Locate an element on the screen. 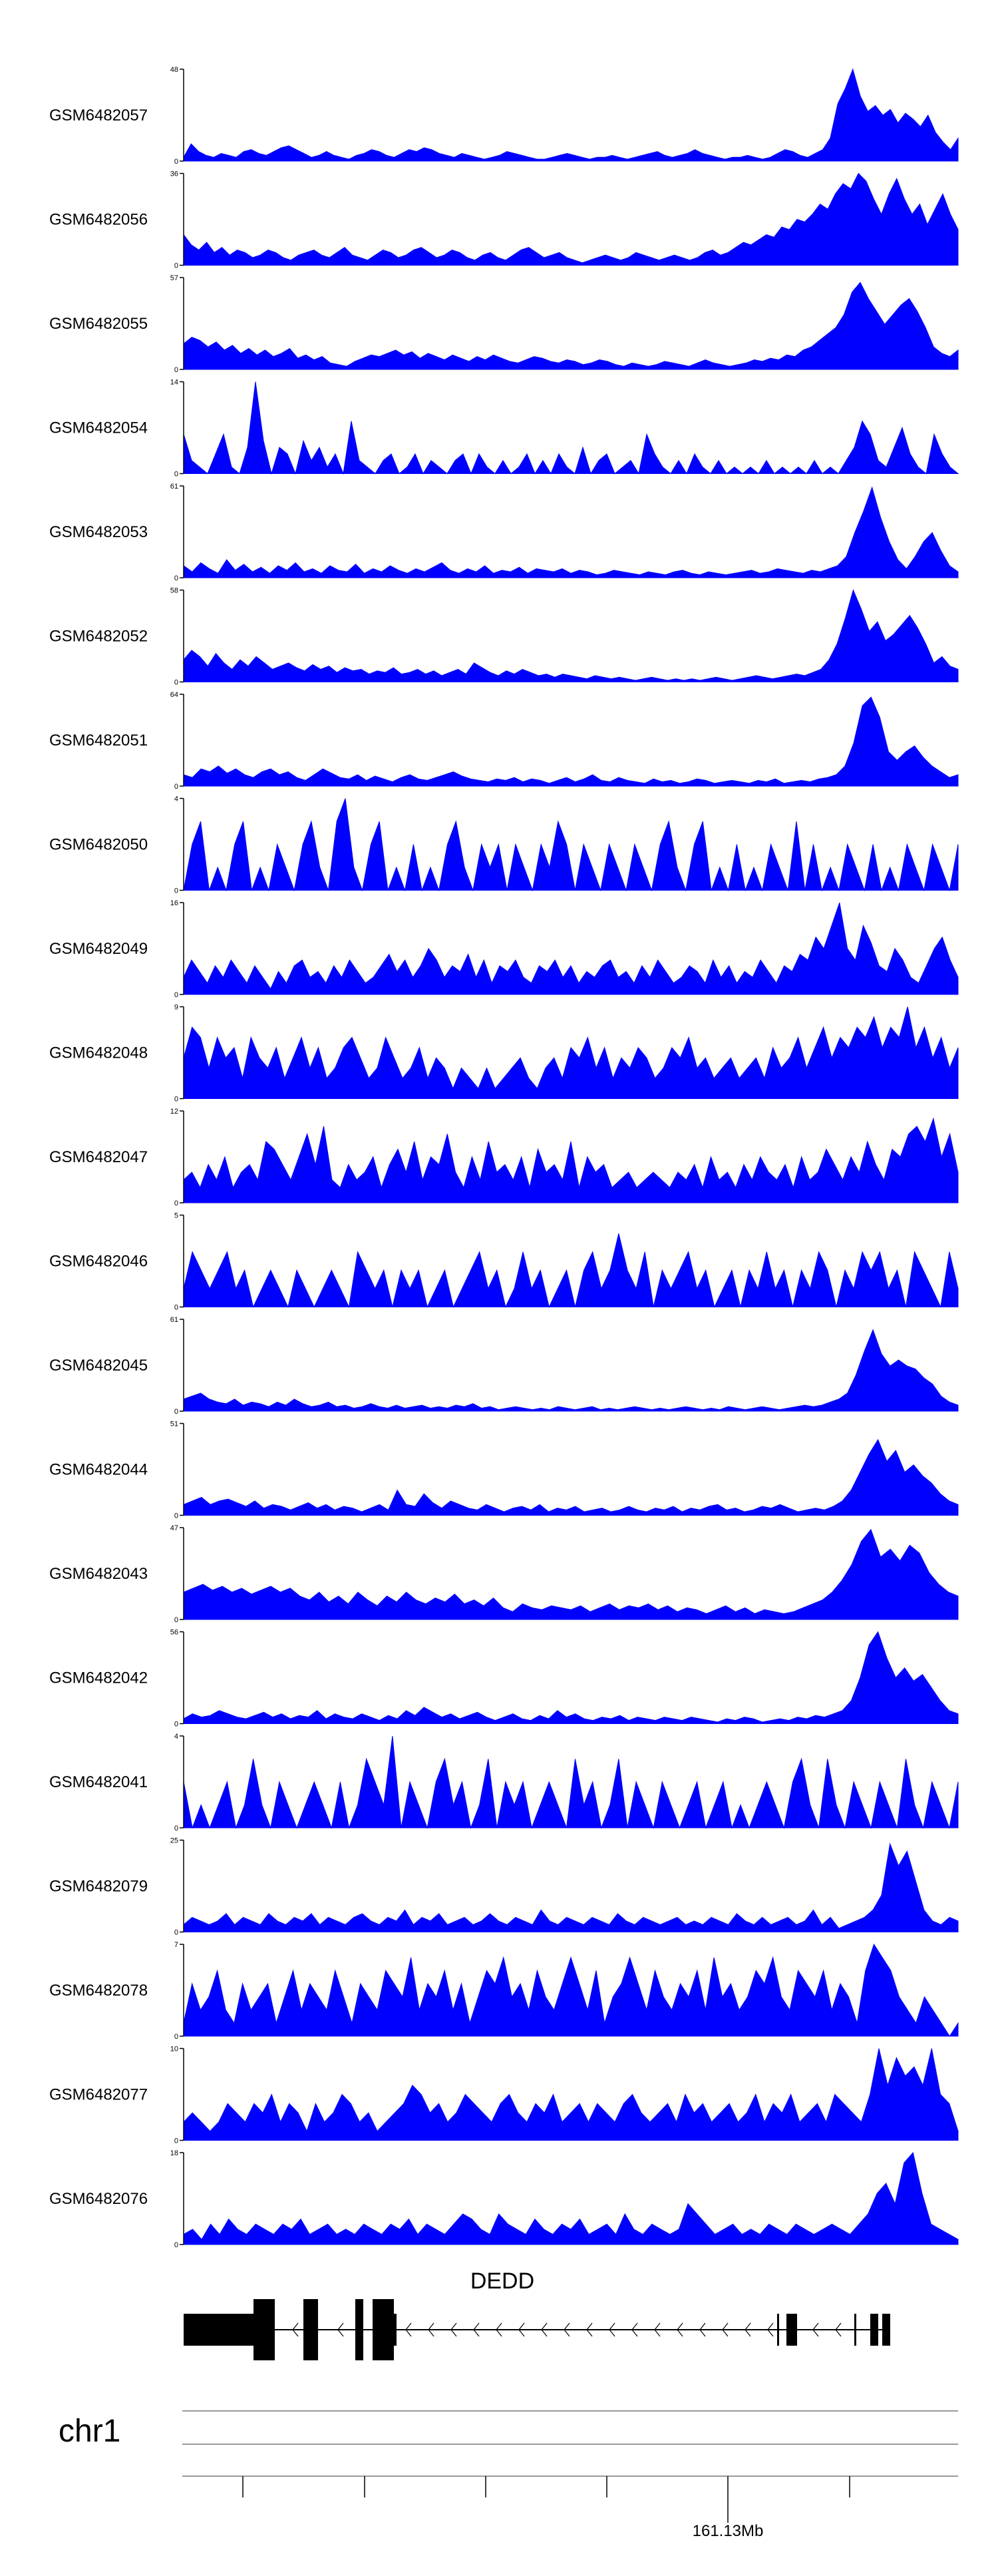 The image size is (998, 2576). track-label: GSM6482079 is located at coordinates (98, 1887).